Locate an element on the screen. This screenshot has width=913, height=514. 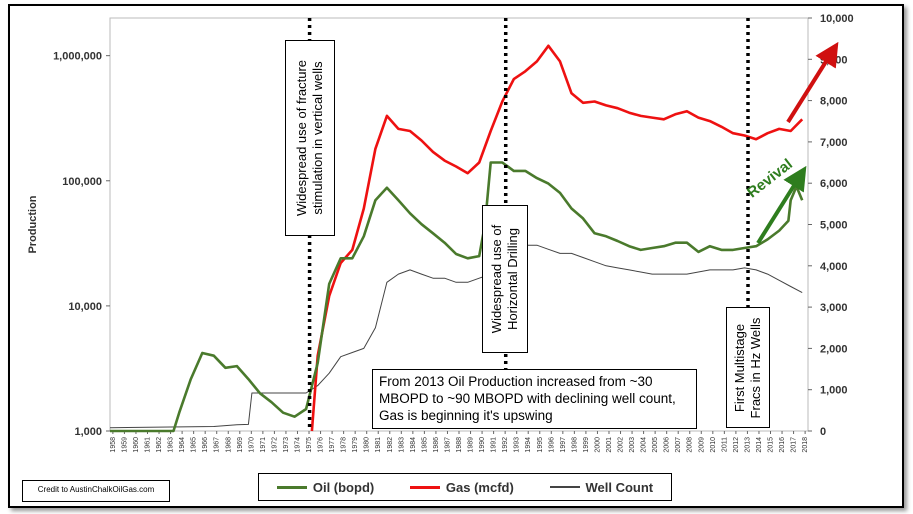
x-tick-label: 1969 is located at coordinates (240, 445).